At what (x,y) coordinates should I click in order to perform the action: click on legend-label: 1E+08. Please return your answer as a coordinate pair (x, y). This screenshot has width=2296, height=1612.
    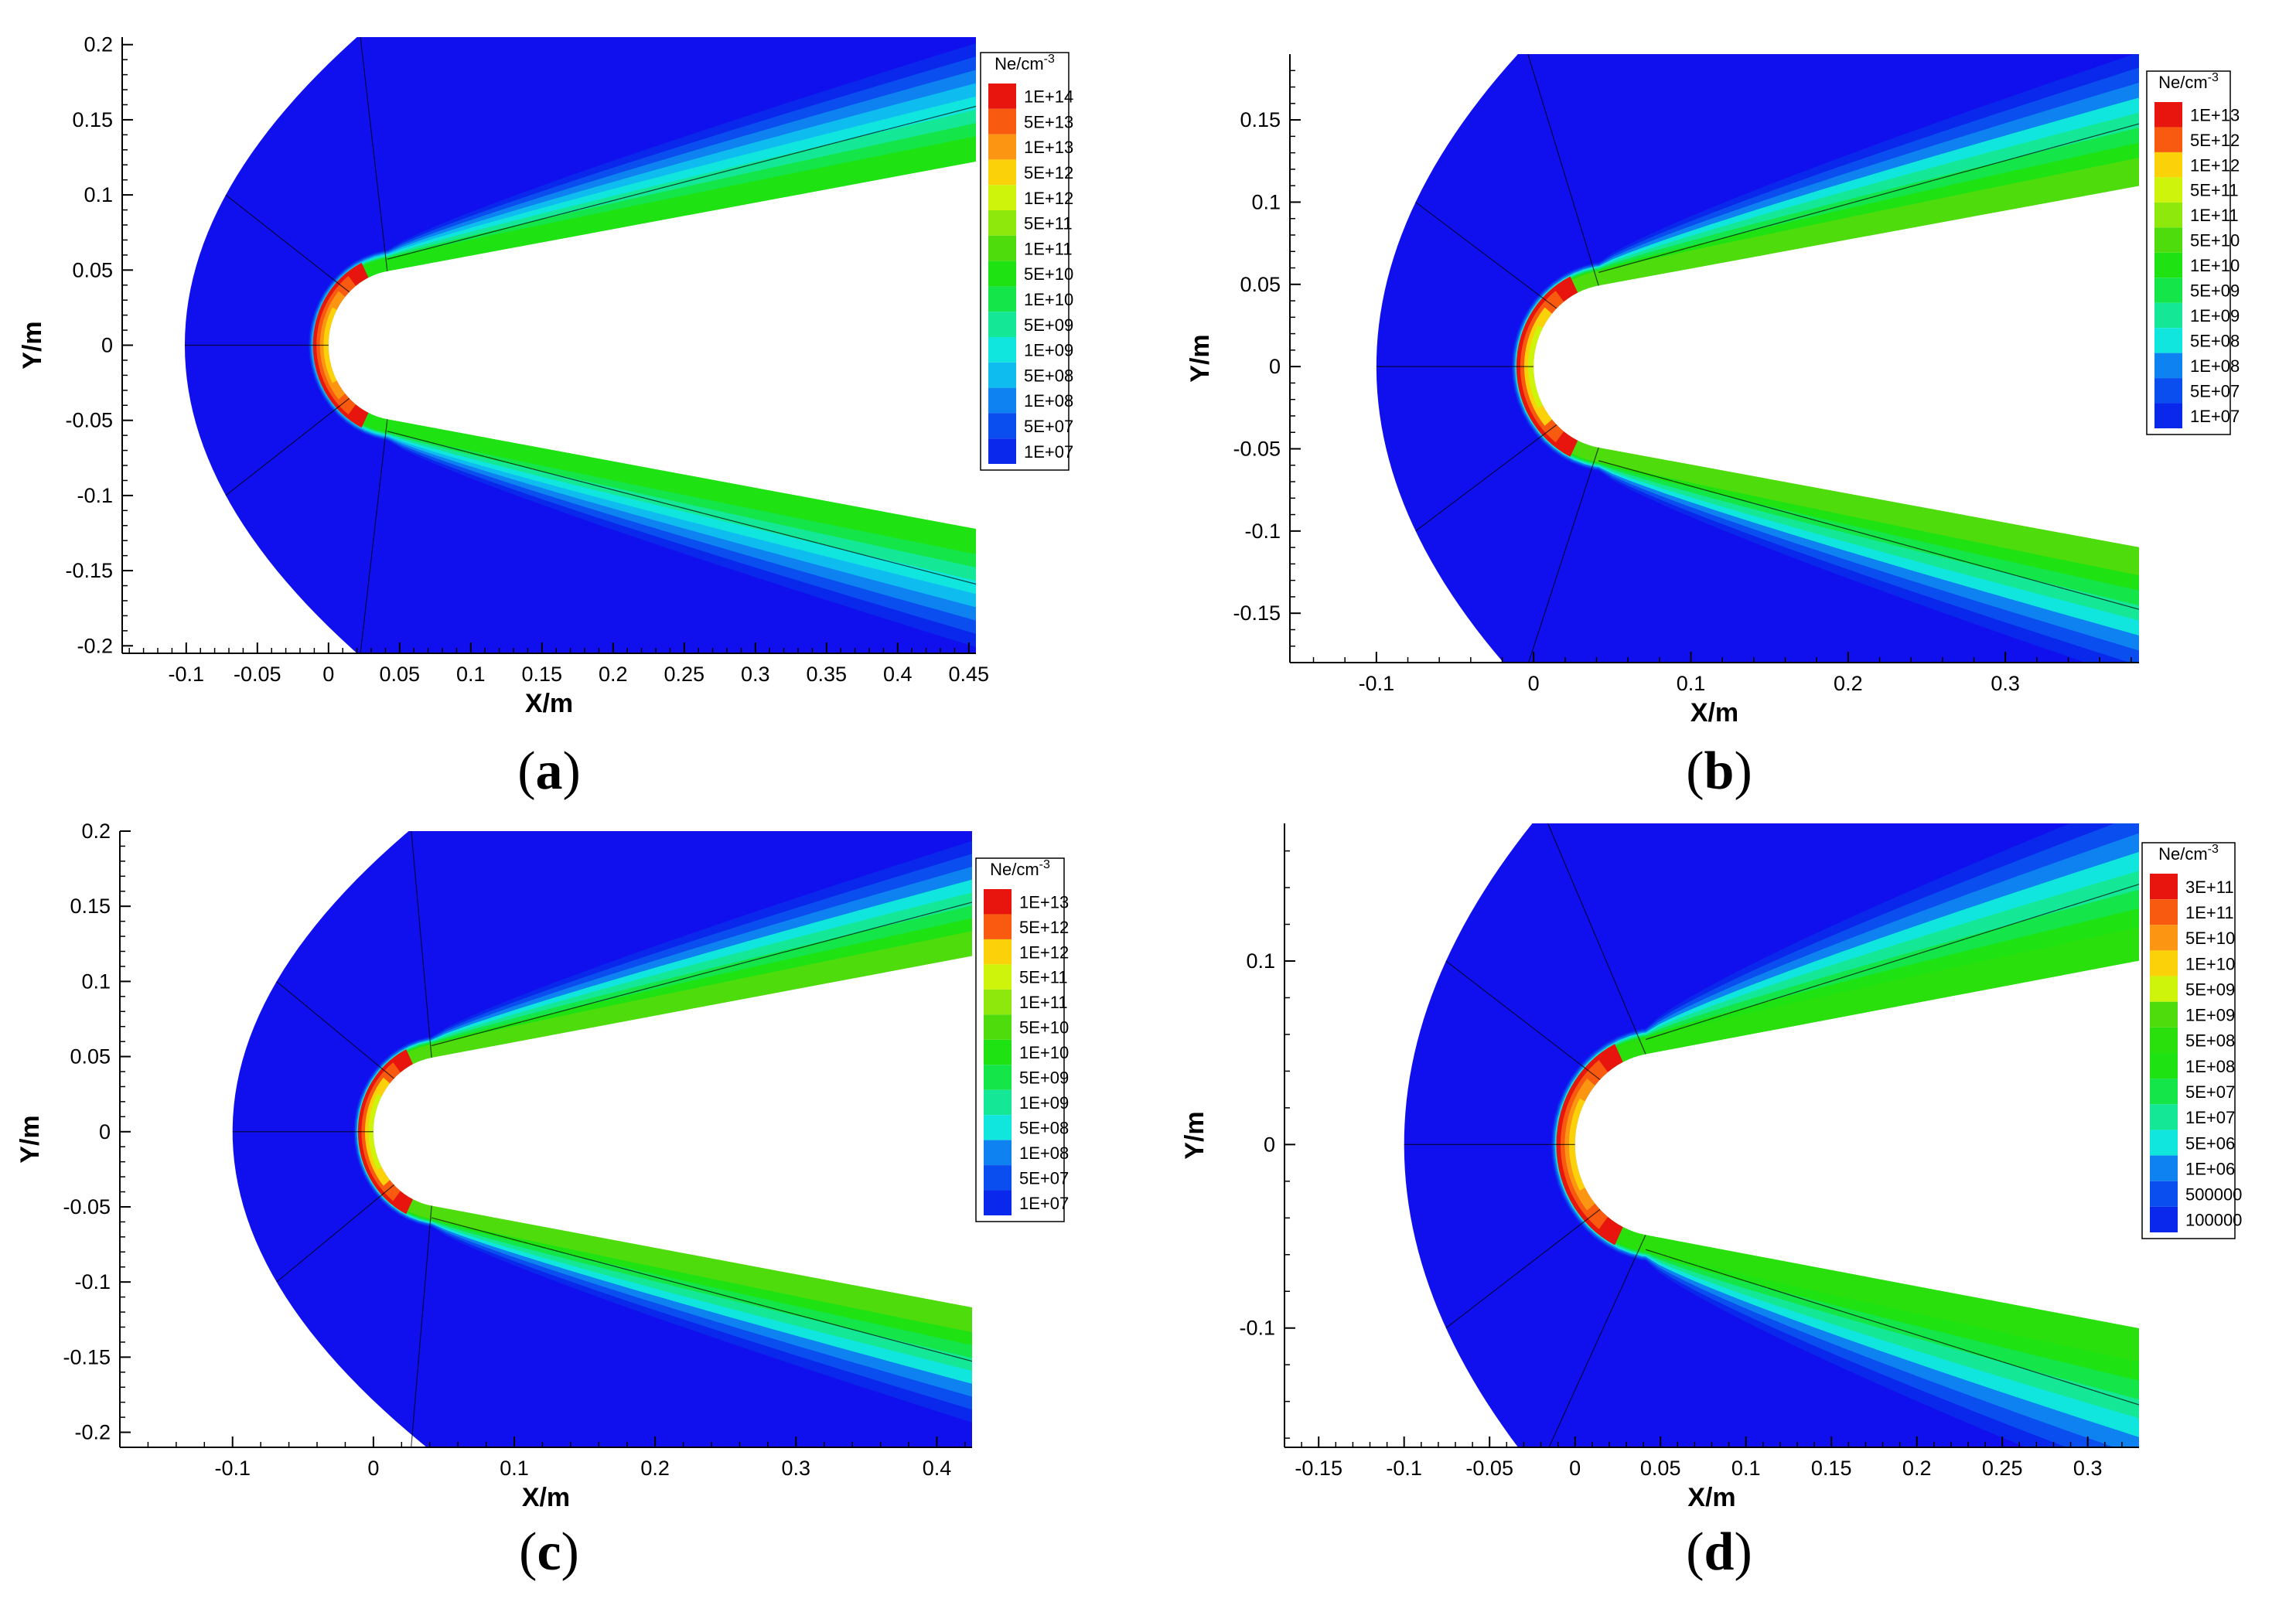
    Looking at the image, I should click on (1044, 1153).